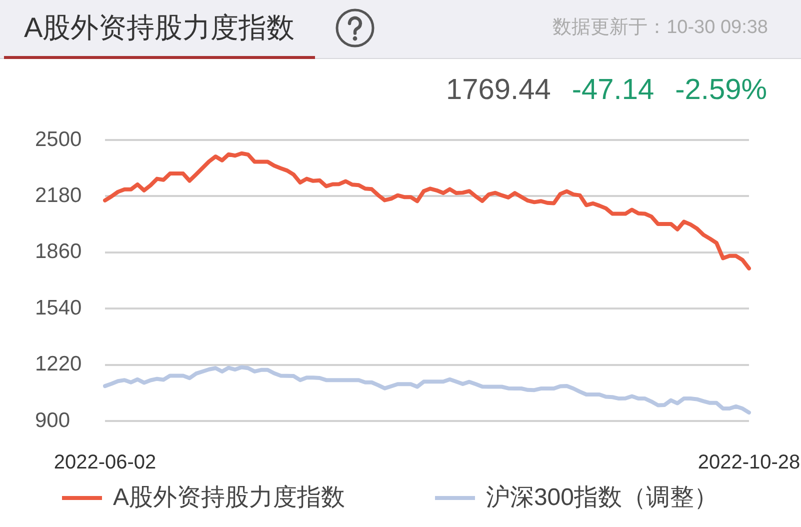  What do you see at coordinates (58, 364) in the screenshot?
I see `y-tick-label: 1220` at bounding box center [58, 364].